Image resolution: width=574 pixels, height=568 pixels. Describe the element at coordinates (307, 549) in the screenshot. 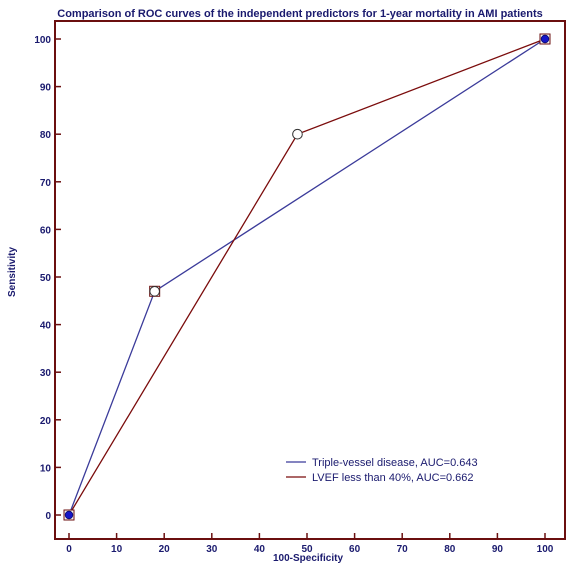

I see `x-tick-label: 50` at that location.